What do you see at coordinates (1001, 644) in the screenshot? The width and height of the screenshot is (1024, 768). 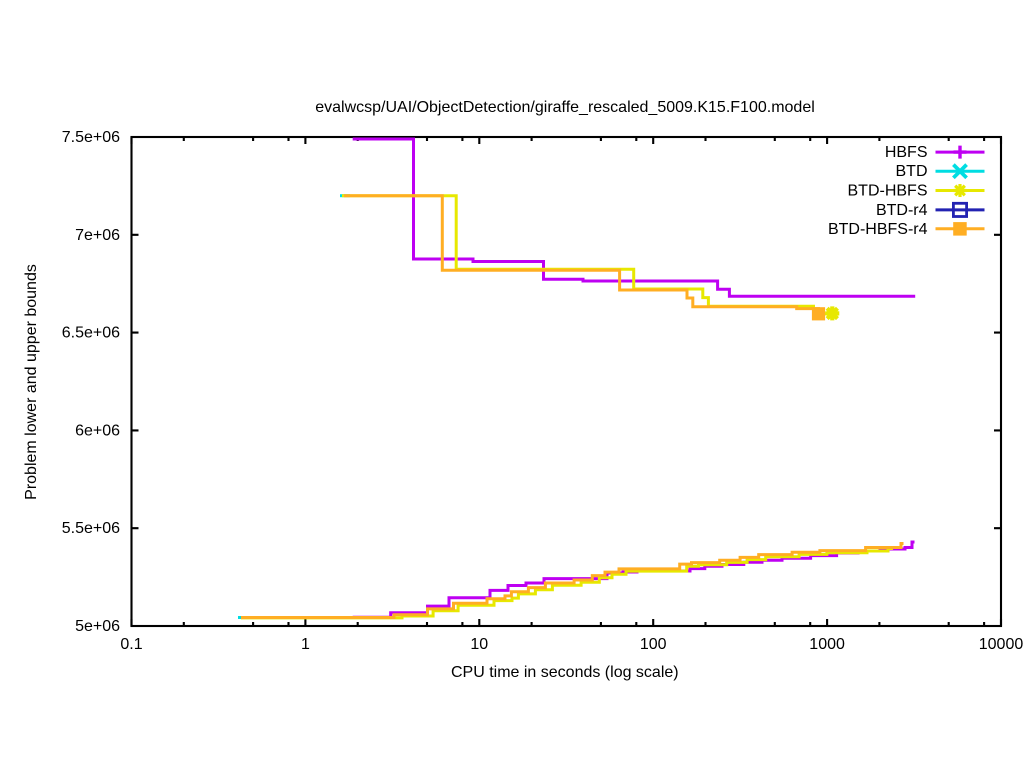 I see `svg-text: 10000` at bounding box center [1001, 644].